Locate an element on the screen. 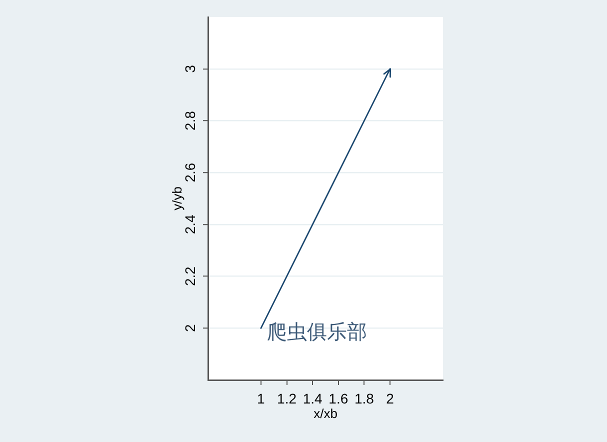 This screenshot has height=442, width=607. y-tick-label: 2.6 is located at coordinates (190, 172).